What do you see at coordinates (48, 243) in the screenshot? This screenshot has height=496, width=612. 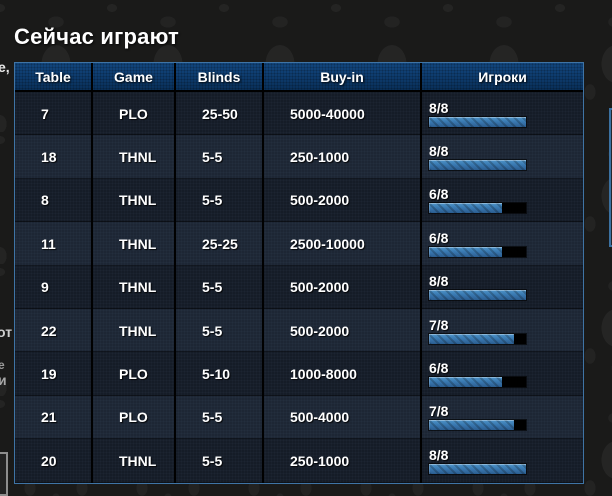 I see `cell-table-number: 11` at bounding box center [48, 243].